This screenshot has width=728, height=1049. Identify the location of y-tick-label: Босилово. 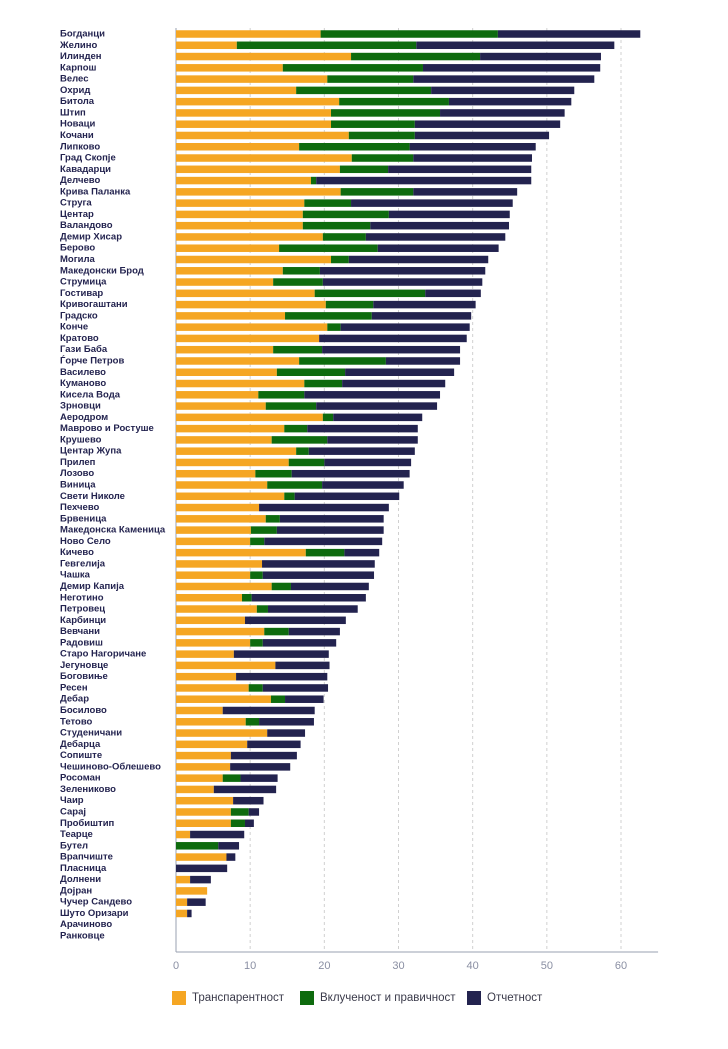
(83, 710).